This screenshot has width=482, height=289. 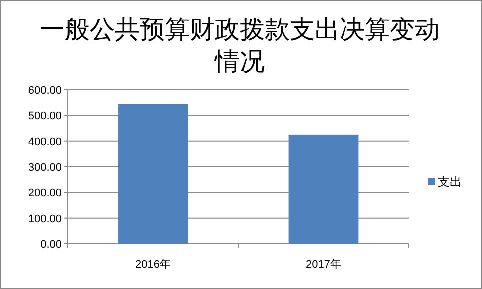 What do you see at coordinates (45, 91) in the screenshot?
I see `y-tick-label: 600.00` at bounding box center [45, 91].